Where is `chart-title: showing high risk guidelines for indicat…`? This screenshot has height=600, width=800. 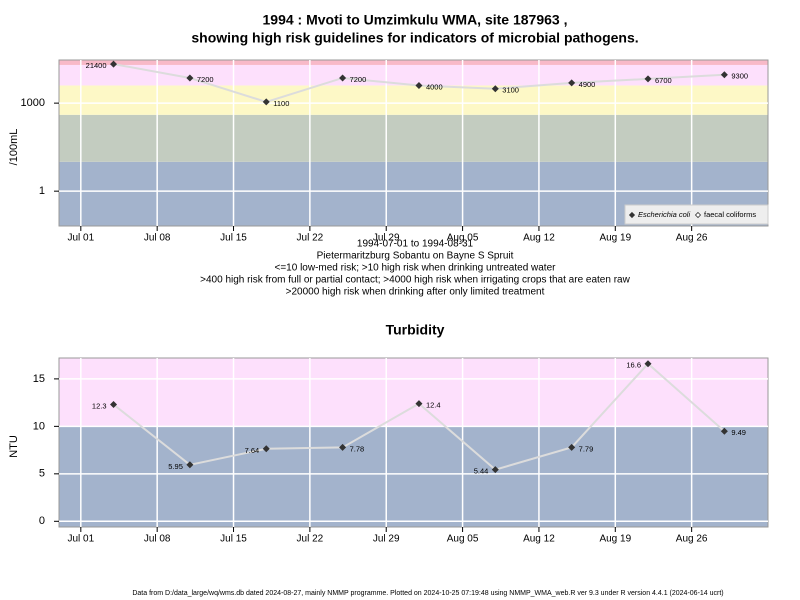 chart-title: showing high risk guidelines for indicat… is located at coordinates (414, 38).